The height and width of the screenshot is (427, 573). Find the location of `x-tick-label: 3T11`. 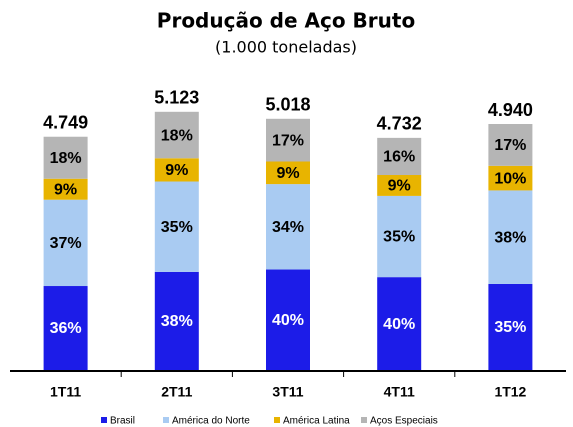

x-tick-label: 3T11 is located at coordinates (287, 392).